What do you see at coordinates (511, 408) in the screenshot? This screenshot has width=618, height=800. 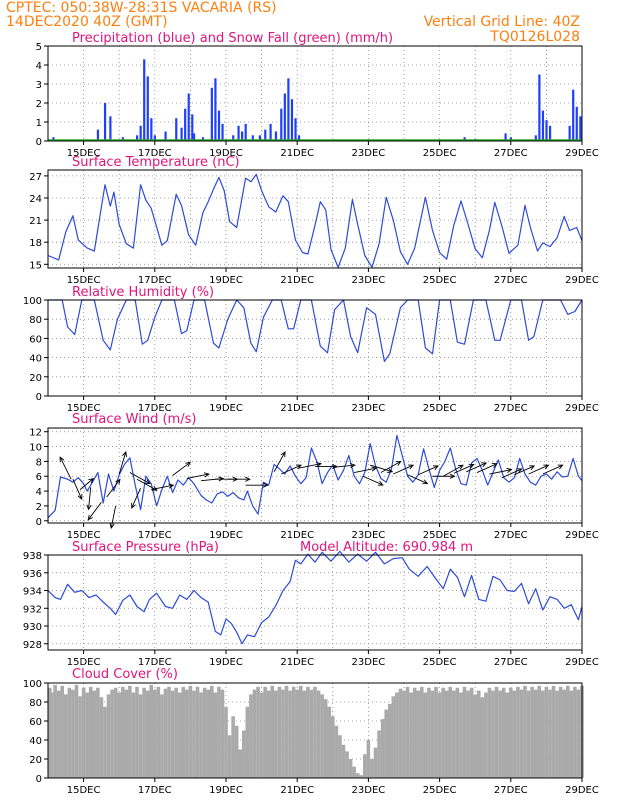 I see `humidity-xtick-label: 27DEC` at bounding box center [511, 408].